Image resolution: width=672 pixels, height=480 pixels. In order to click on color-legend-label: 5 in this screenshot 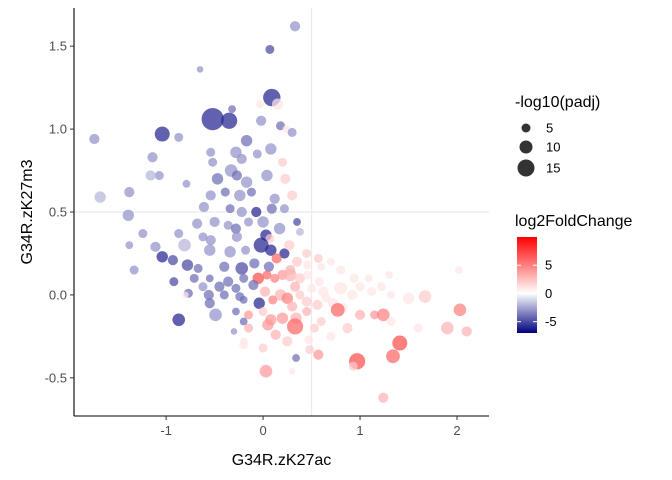, I will do `click(548, 265)`.